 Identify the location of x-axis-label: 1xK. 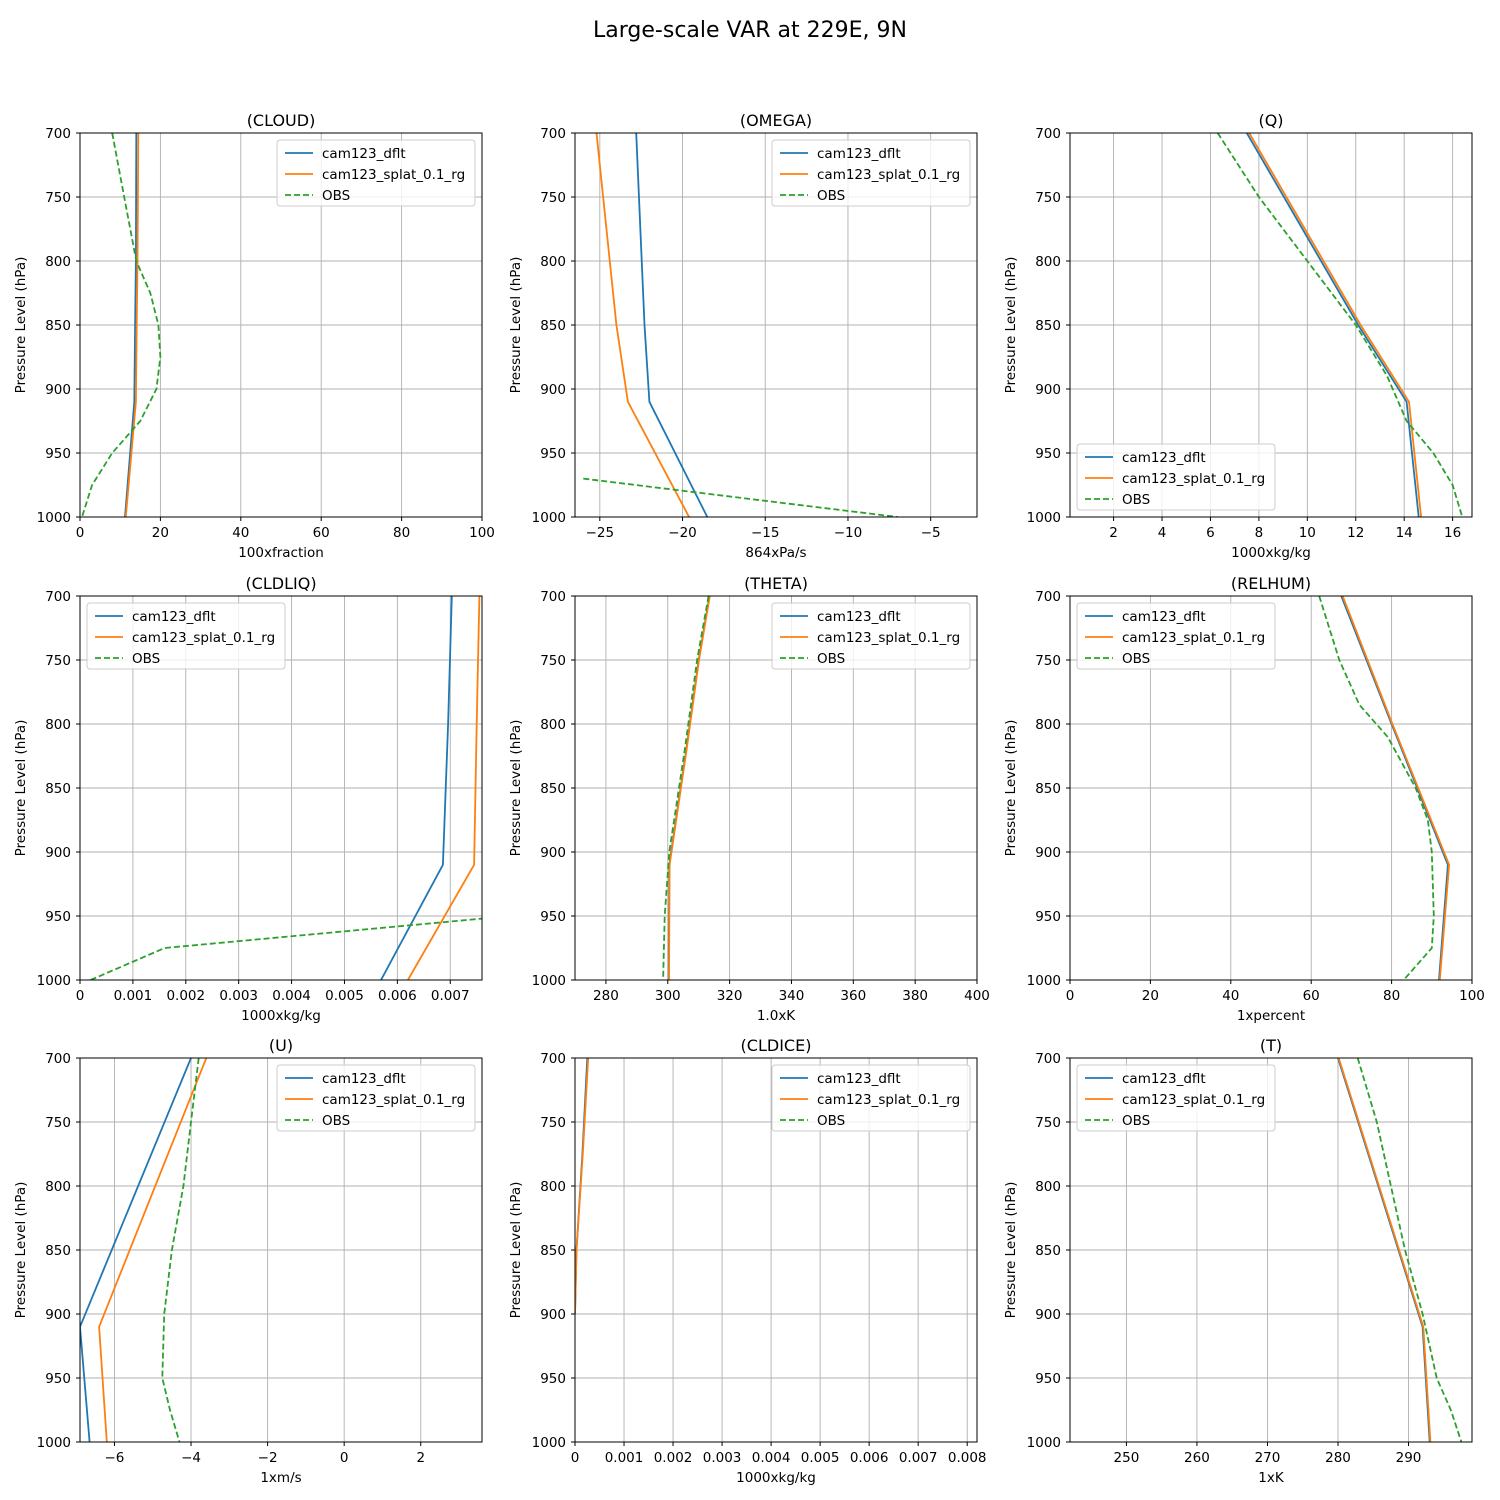
(1271, 1478).